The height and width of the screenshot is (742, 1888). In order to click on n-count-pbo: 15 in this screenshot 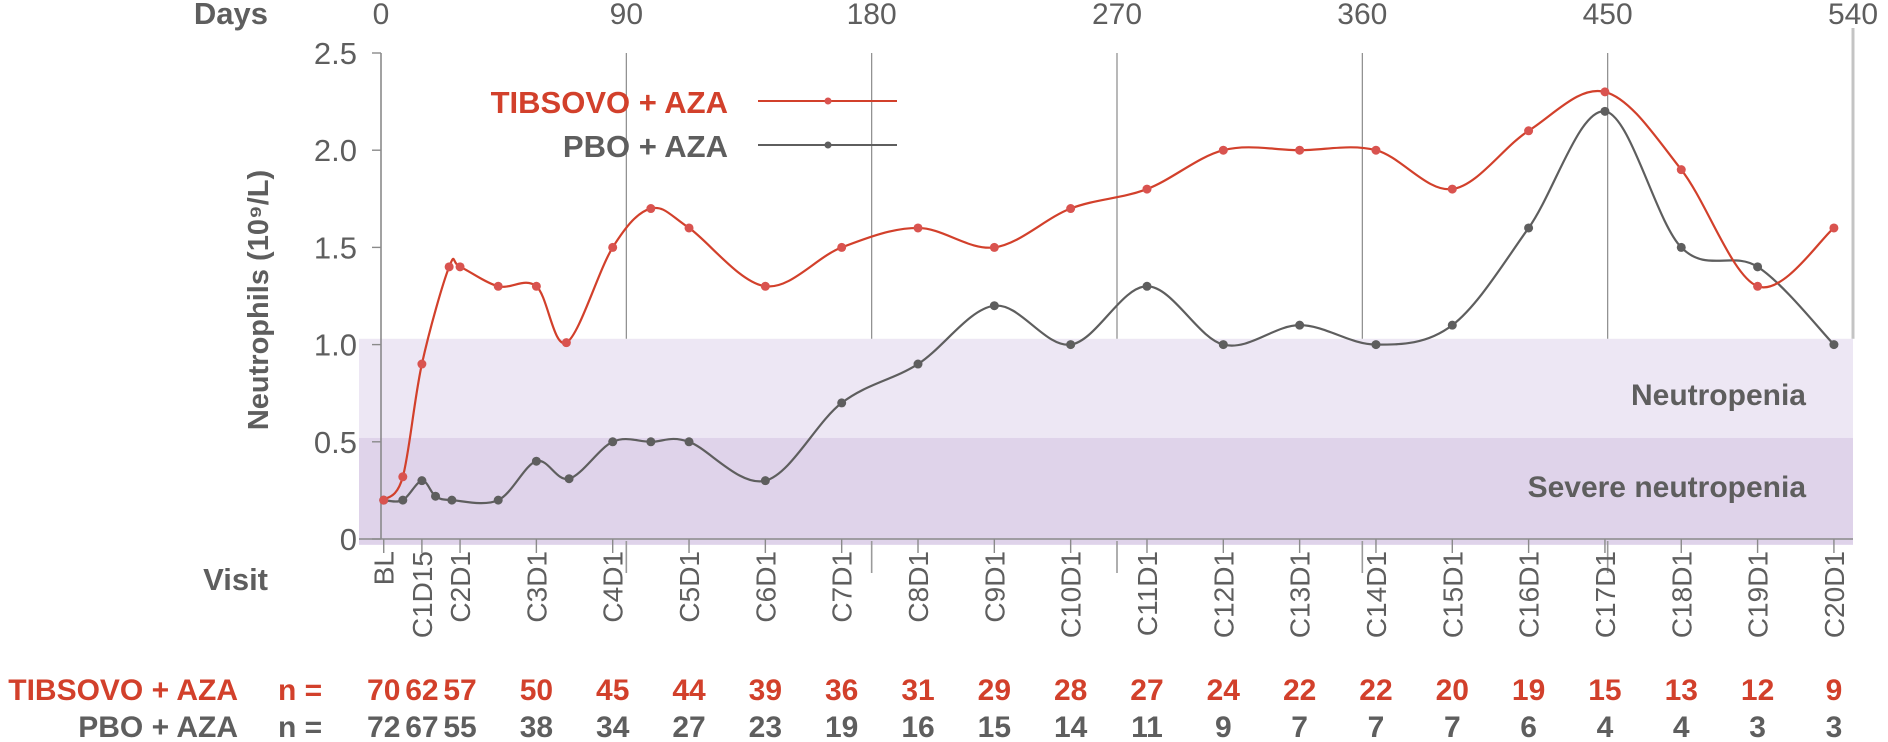, I will do `click(994, 726)`.